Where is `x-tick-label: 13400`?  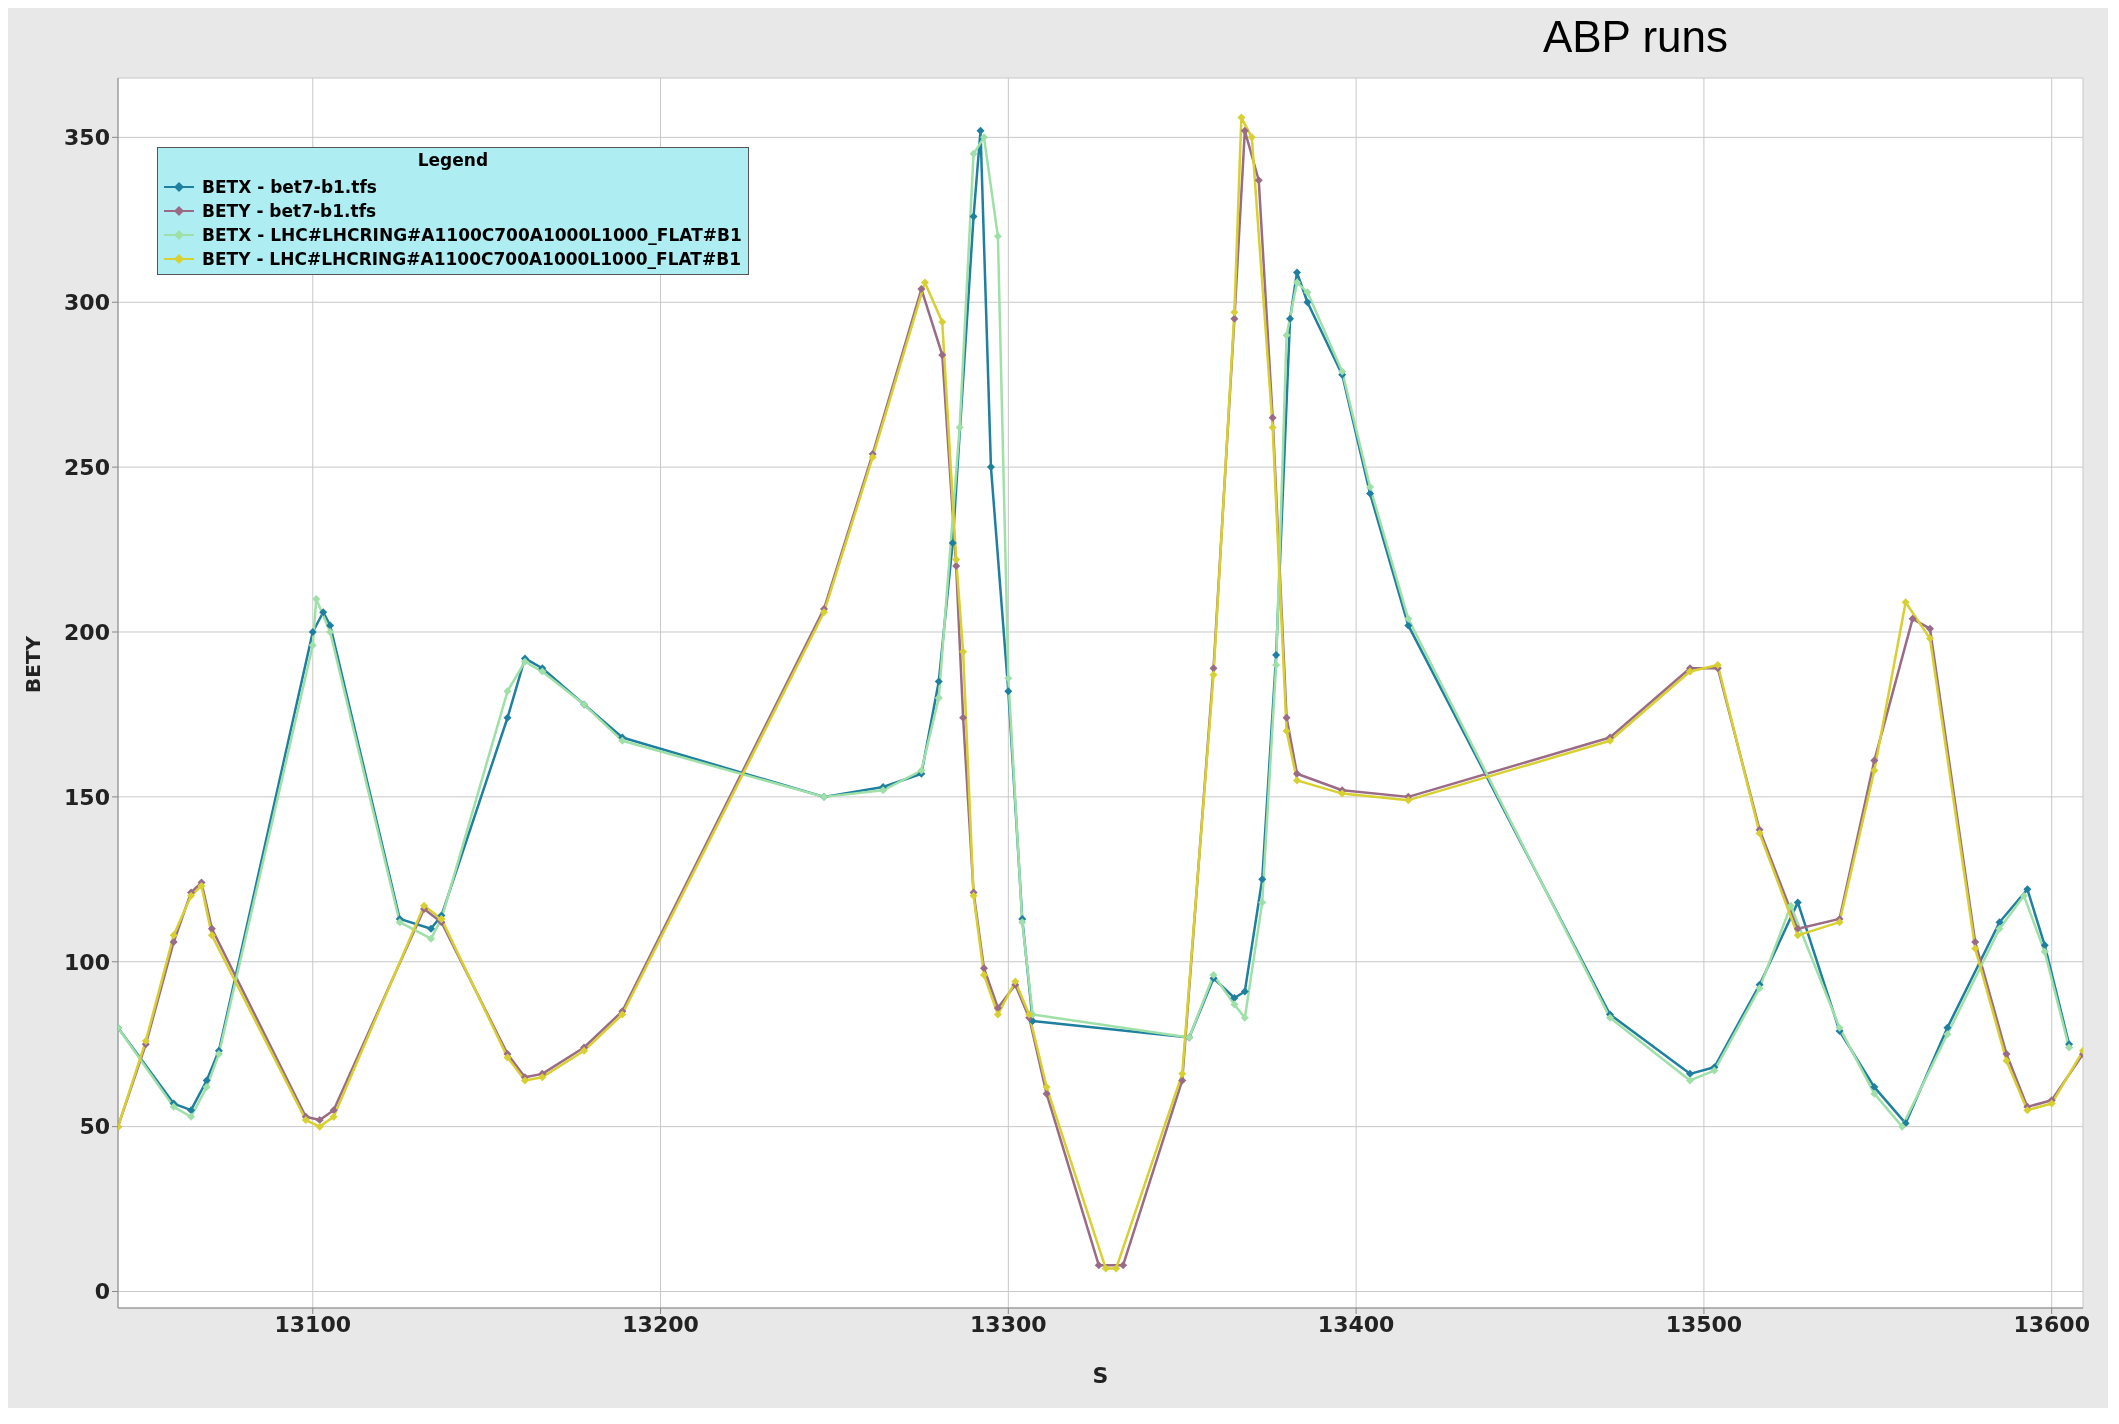 x-tick-label: 13400 is located at coordinates (1356, 1324).